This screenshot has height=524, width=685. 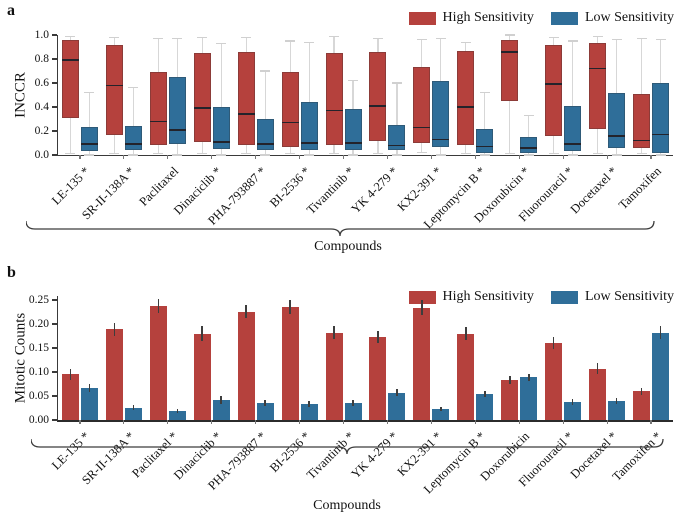 What do you see at coordinates (38, 420) in the screenshot?
I see `y-tick-label: 0.00` at bounding box center [38, 420].